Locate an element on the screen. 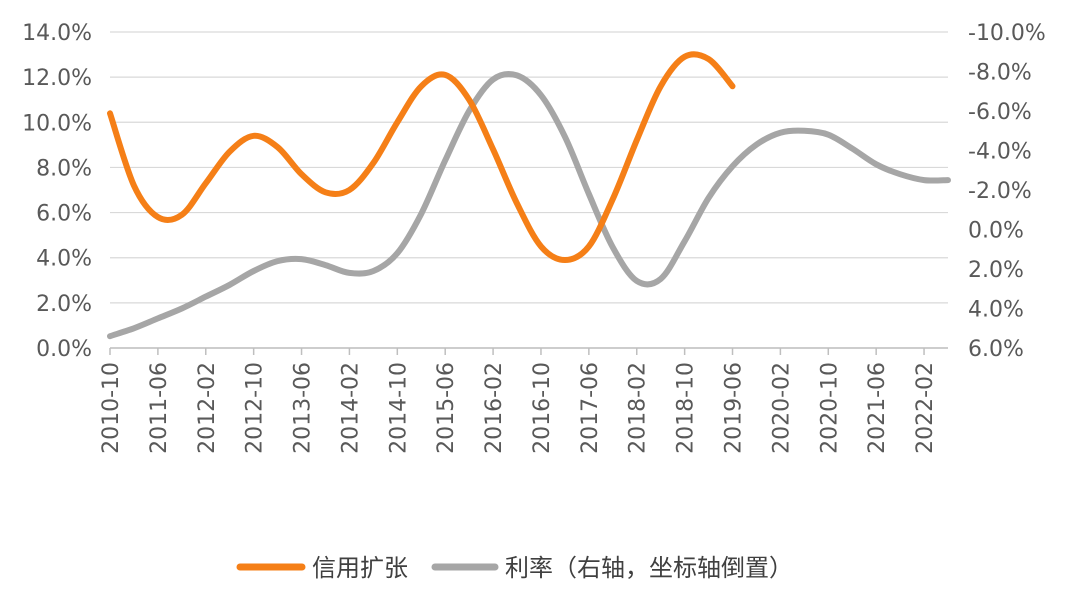 Image resolution: width=1080 pixels, height=597 pixels. left-tick-label: 10.0% is located at coordinates (57, 123).